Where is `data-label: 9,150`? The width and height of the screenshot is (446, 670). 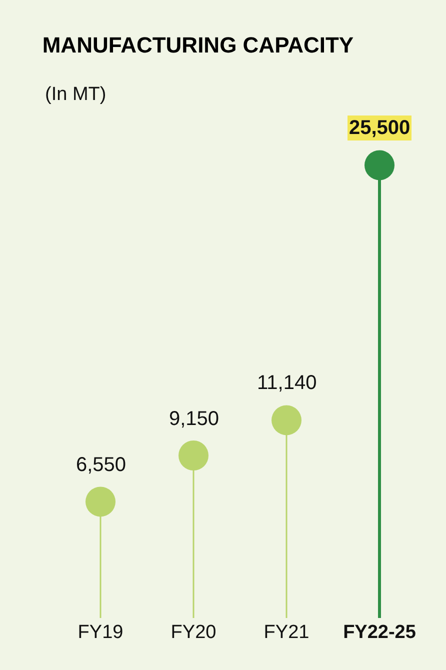 data-label: 9,150 is located at coordinates (194, 419).